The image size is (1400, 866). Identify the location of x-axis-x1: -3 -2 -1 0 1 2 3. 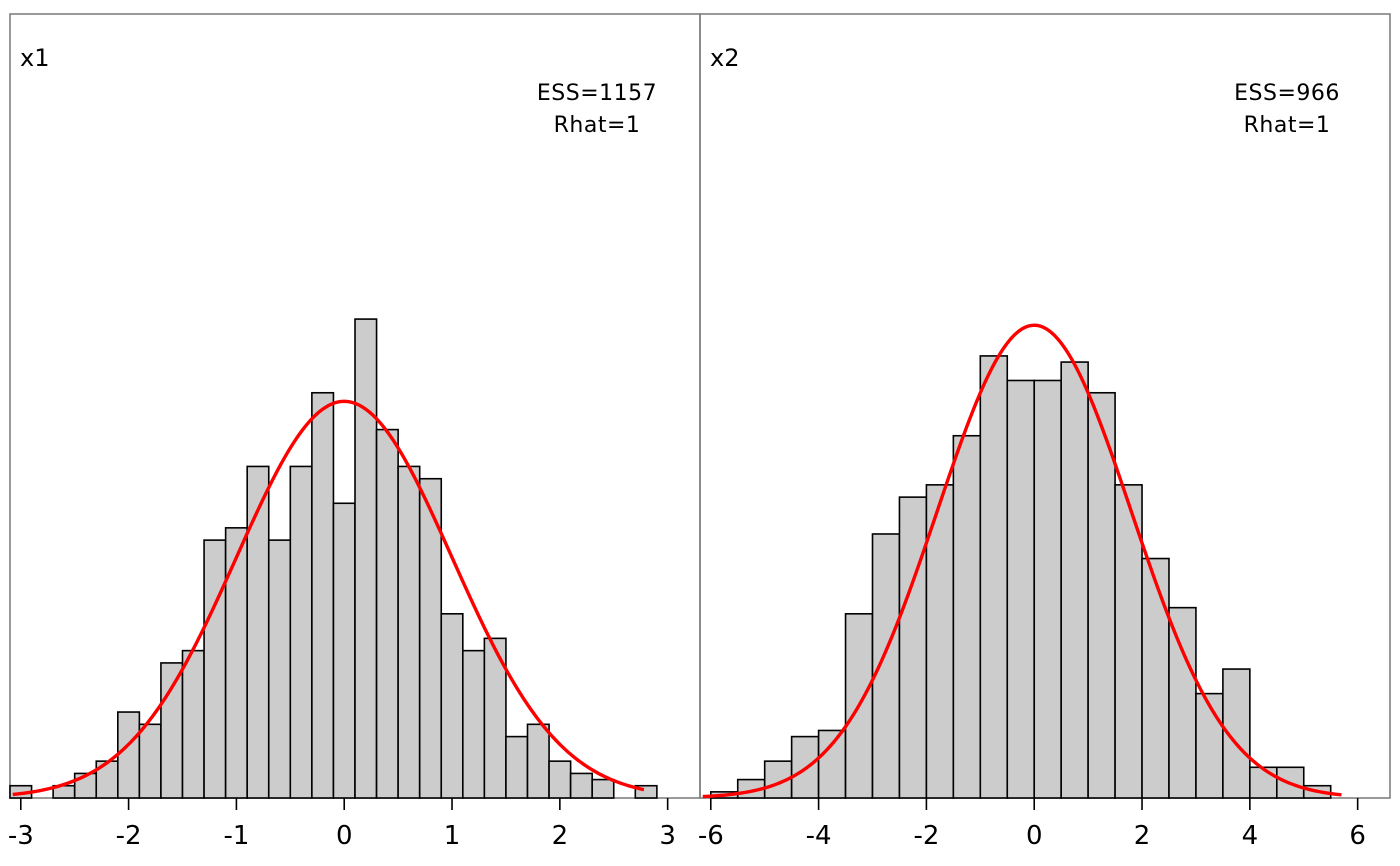
(342, 824).